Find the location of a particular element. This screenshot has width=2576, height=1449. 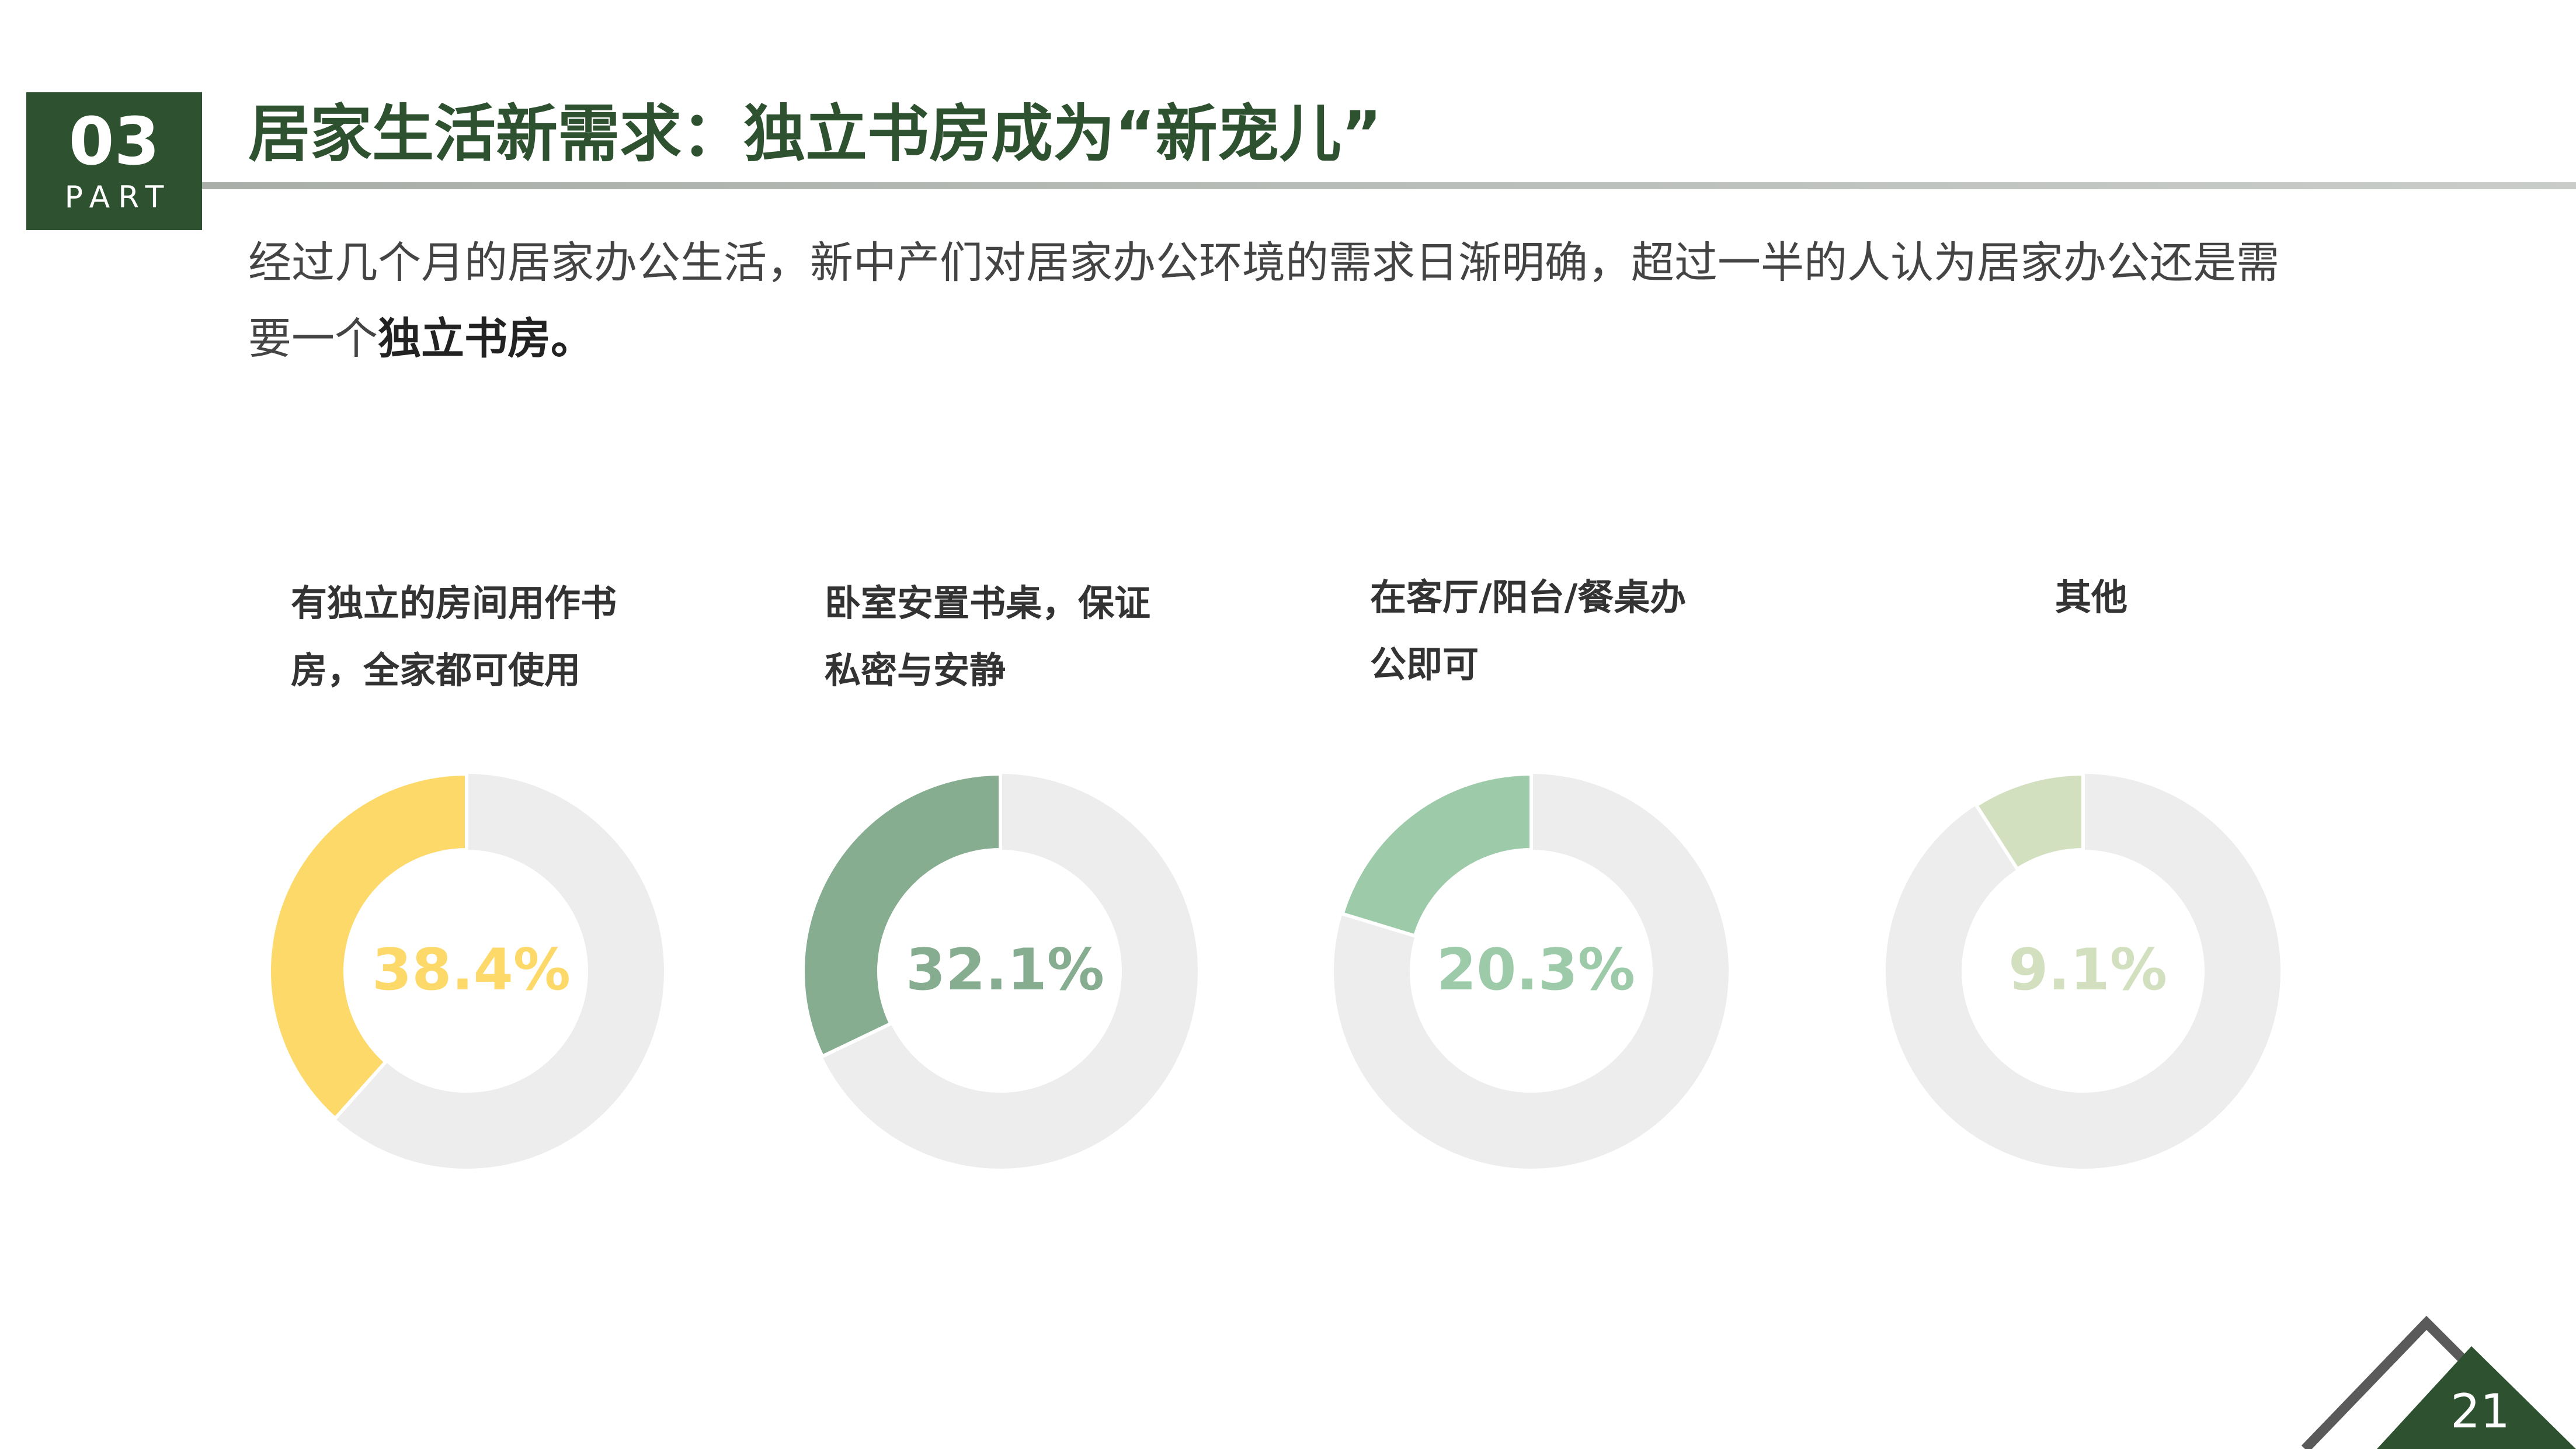

chart-title: 卧室安置书桌，保证私密与安静 is located at coordinates (988, 637).